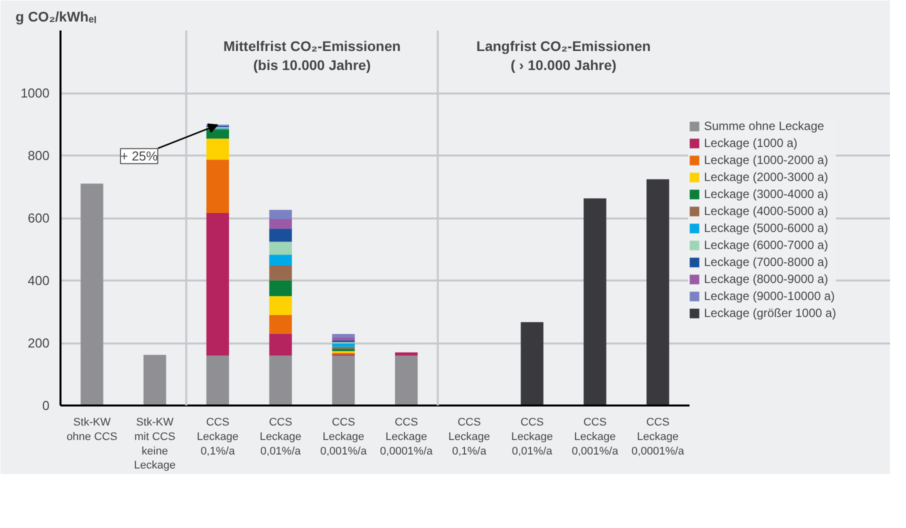 This screenshot has height=528, width=906. I want to click on y-tick-label: 400, so click(39, 280).